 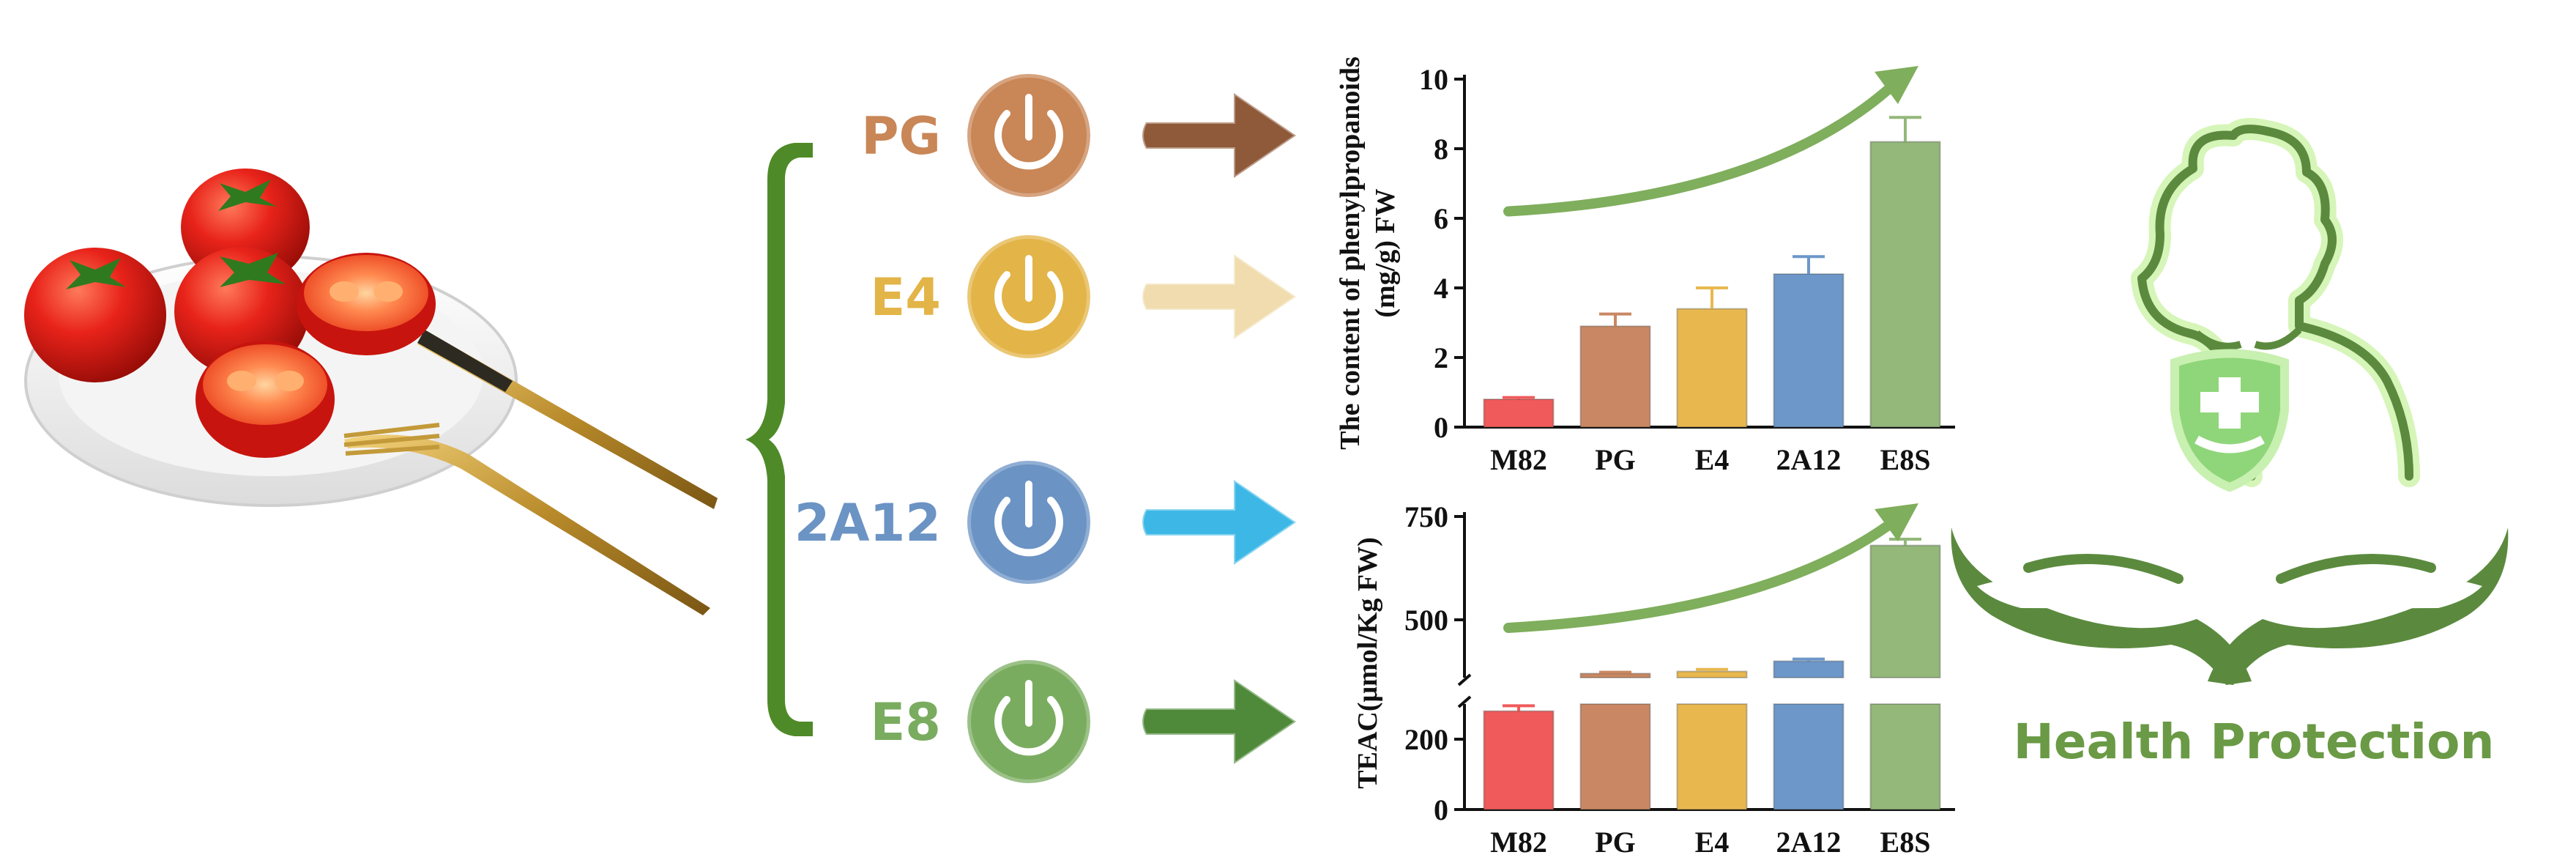 What do you see at coordinates (1385, 252) in the screenshot?
I see `y-axis-label: (mg/g) FW` at bounding box center [1385, 252].